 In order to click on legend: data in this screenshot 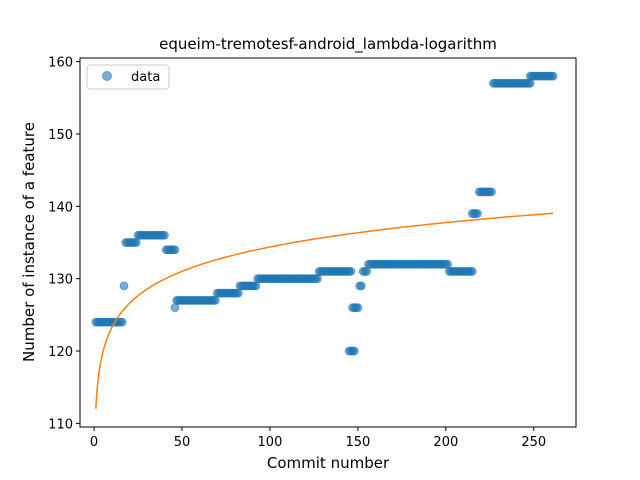, I will do `click(128, 77)`.